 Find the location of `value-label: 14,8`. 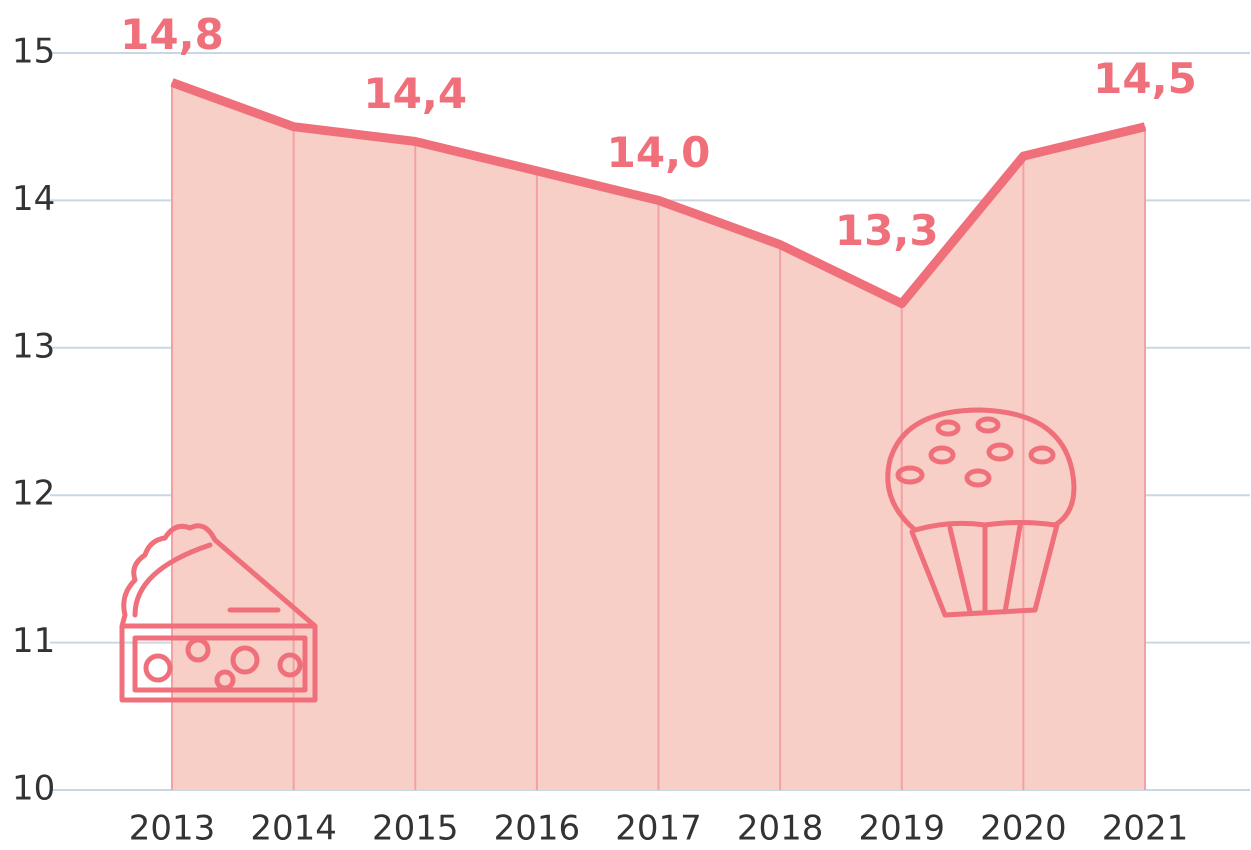

value-label: 14,8 is located at coordinates (172, 34).